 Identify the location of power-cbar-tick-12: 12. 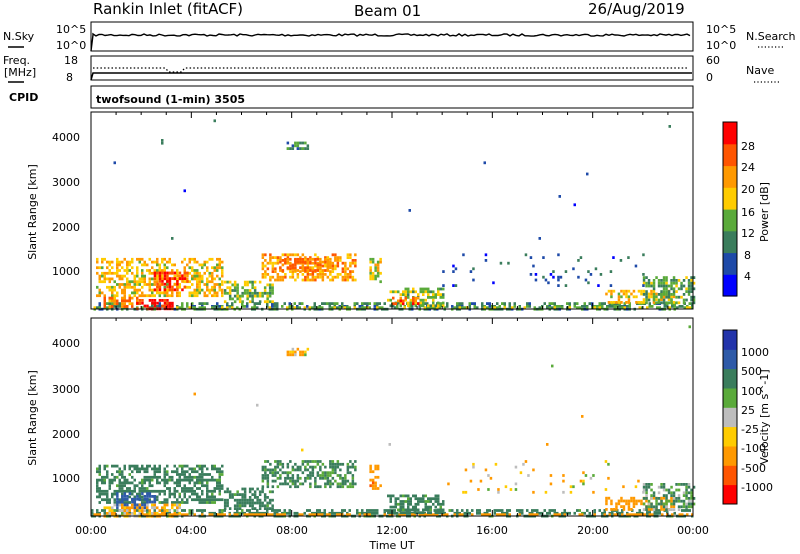
(748, 233).